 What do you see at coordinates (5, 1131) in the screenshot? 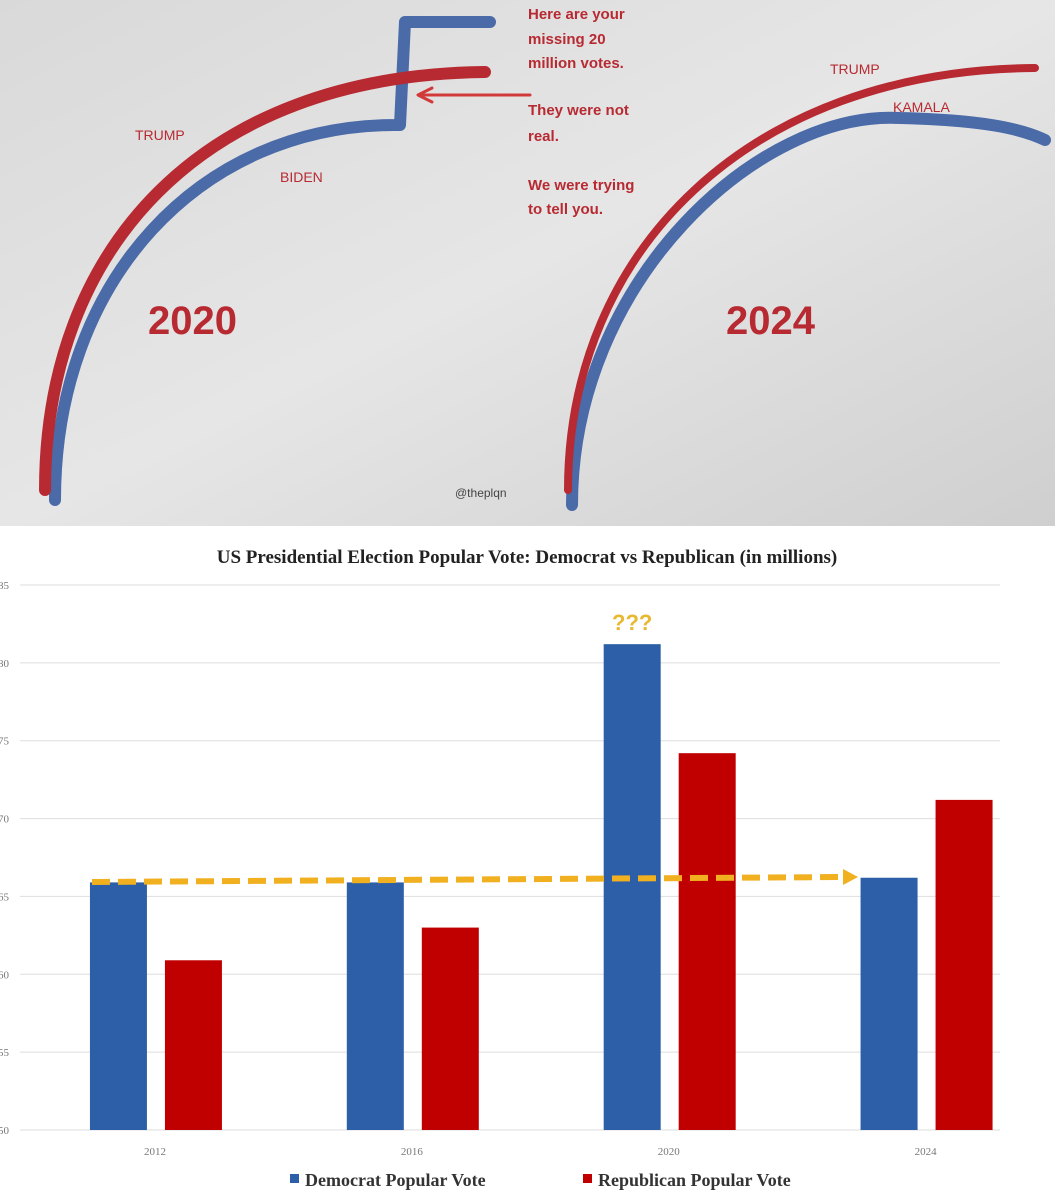
I see `y-tick-label: 50` at bounding box center [5, 1131].